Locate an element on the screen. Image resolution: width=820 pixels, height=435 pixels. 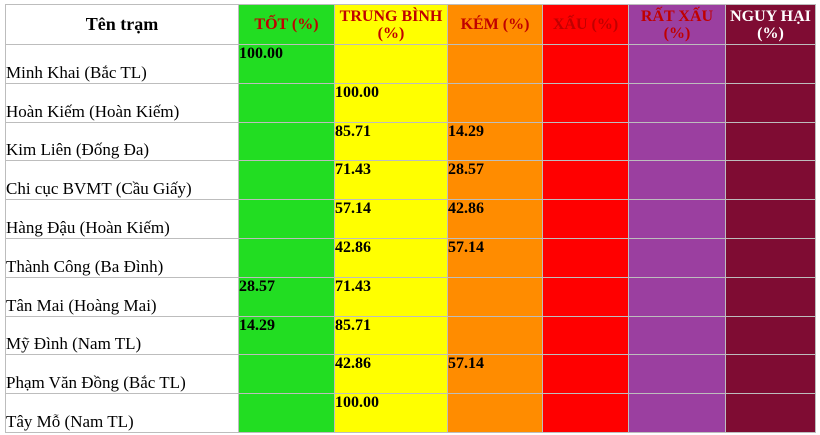
table-row: Chi cục BVMT (Cầu Giấy) 71.43 28.57 is located at coordinates (410, 180).